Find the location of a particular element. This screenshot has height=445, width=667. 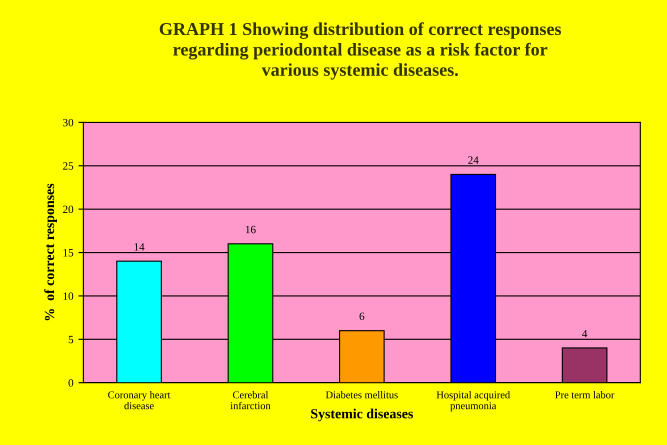

y-tick-label: 15 is located at coordinates (69, 252).